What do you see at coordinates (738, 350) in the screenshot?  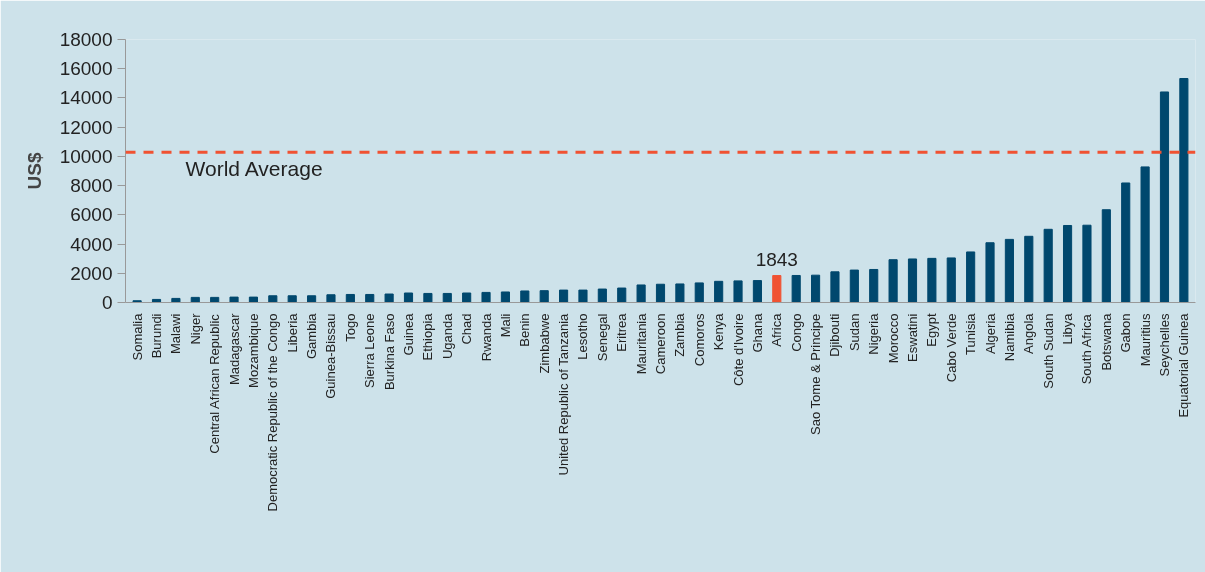 I see `x-tick-label: Côte d'Ivoire` at bounding box center [738, 350].